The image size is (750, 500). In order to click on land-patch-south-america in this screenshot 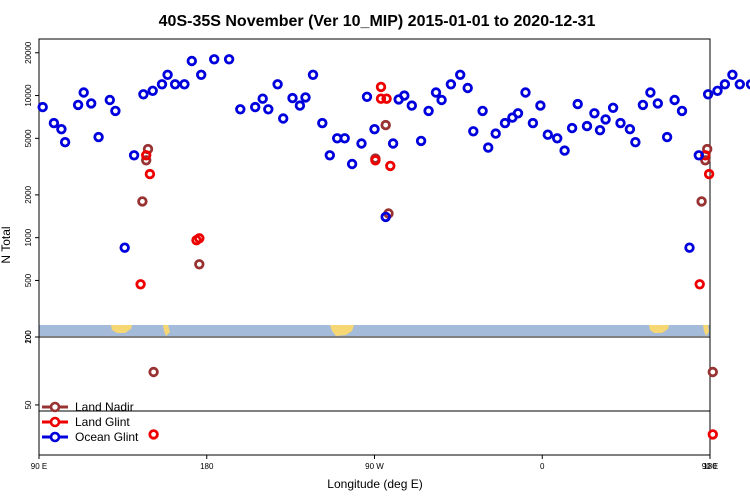, I will do `click(342, 330)`.